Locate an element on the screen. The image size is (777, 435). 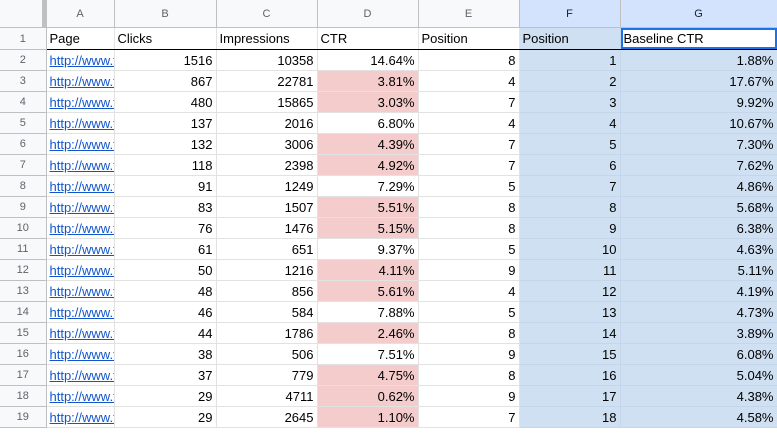
baseline-ctr-cell: 5.68% is located at coordinates (698, 207).